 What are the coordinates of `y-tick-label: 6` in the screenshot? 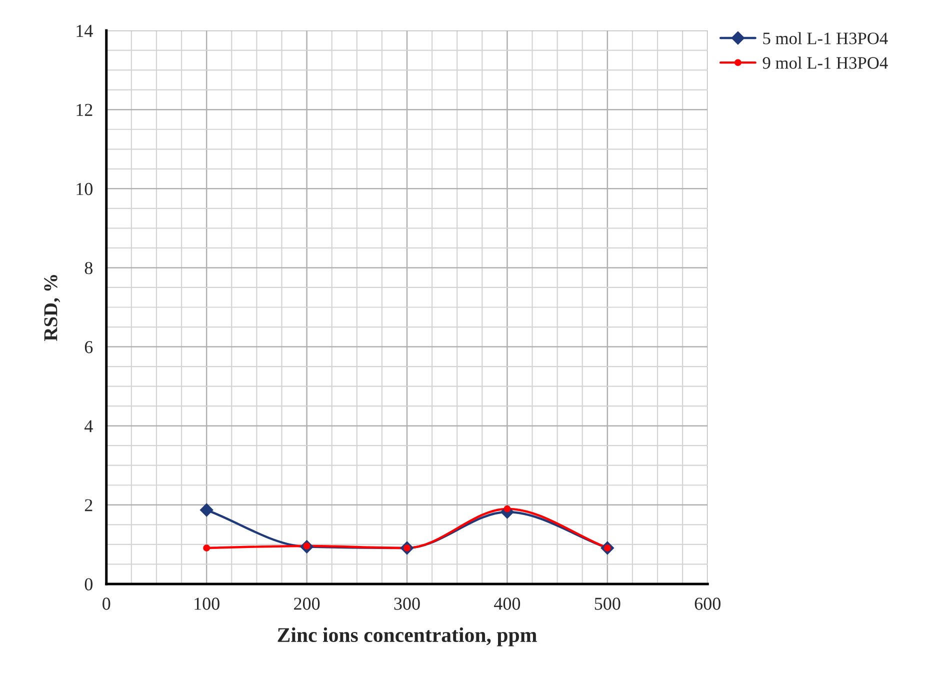 It's located at (88, 347).